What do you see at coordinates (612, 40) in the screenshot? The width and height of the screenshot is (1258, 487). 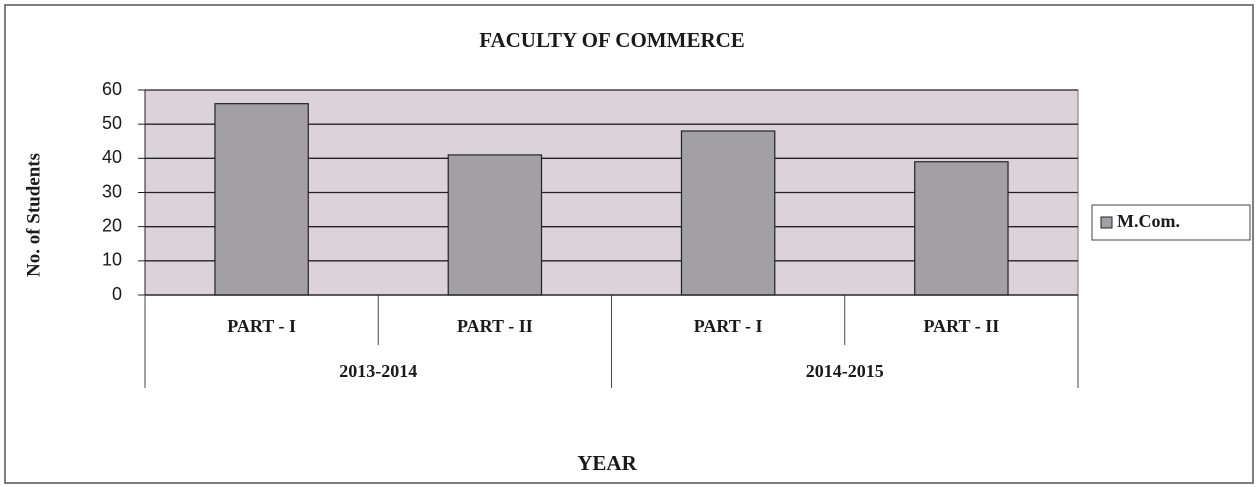 I see `chart-title: FACULTY OF COMMERCE` at bounding box center [612, 40].